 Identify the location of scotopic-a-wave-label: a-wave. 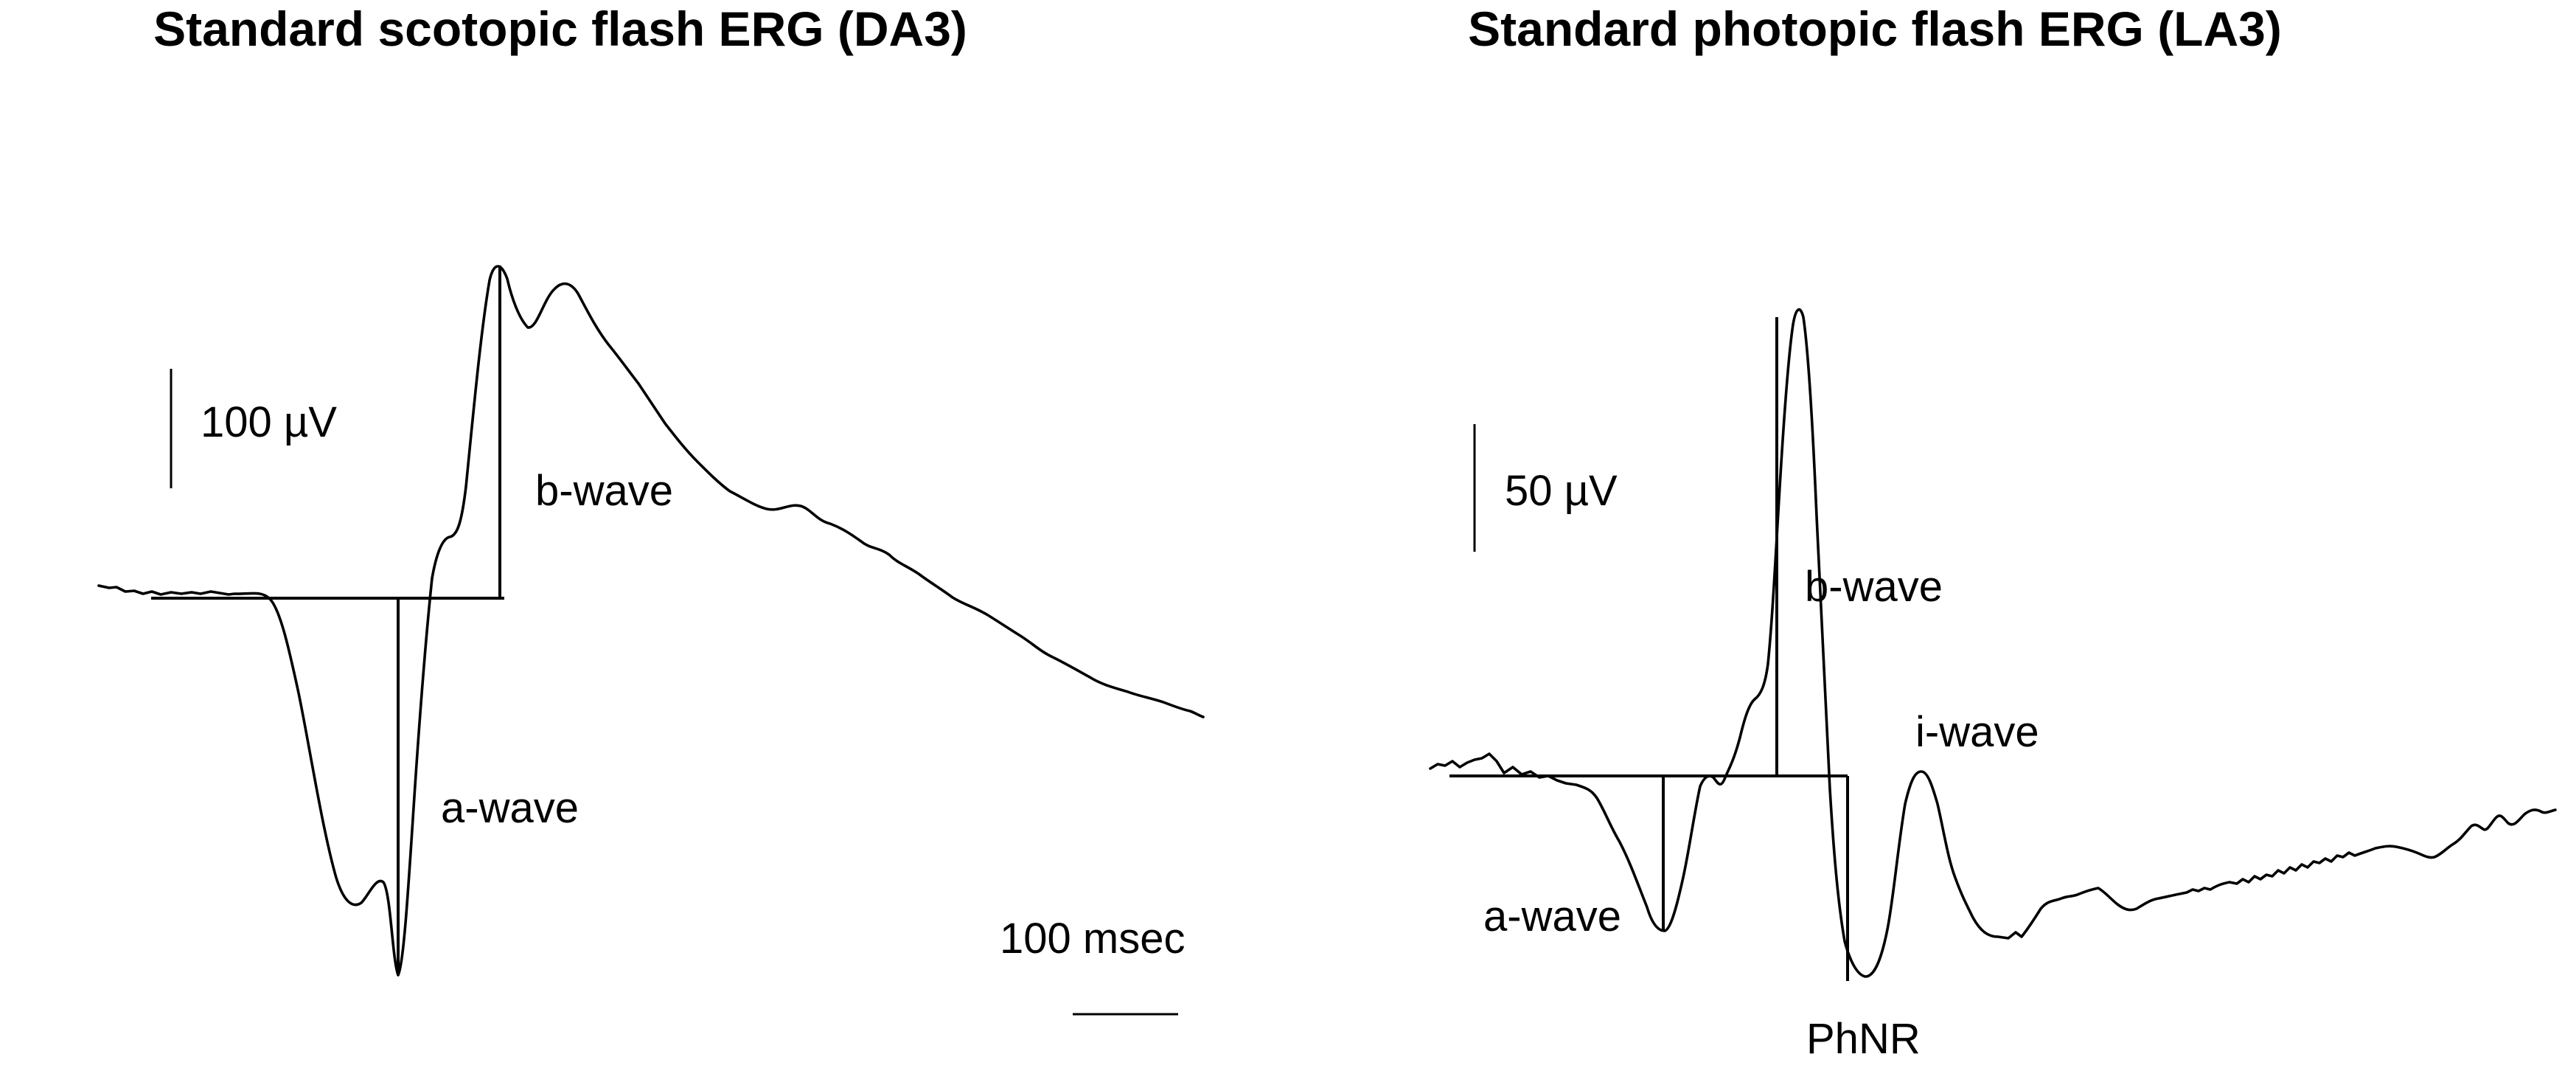
(510, 808).